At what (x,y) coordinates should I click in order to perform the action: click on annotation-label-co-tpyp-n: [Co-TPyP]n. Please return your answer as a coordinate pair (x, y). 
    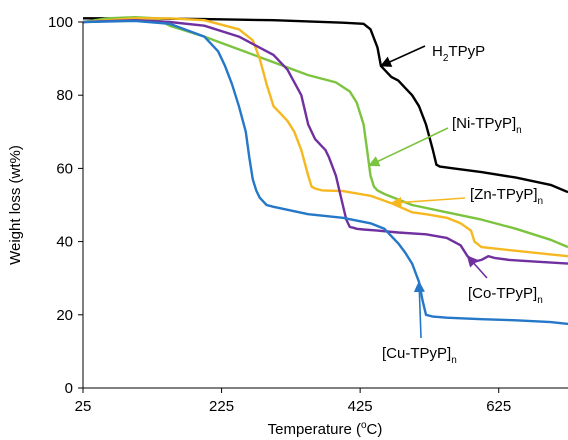
    Looking at the image, I should click on (505, 295).